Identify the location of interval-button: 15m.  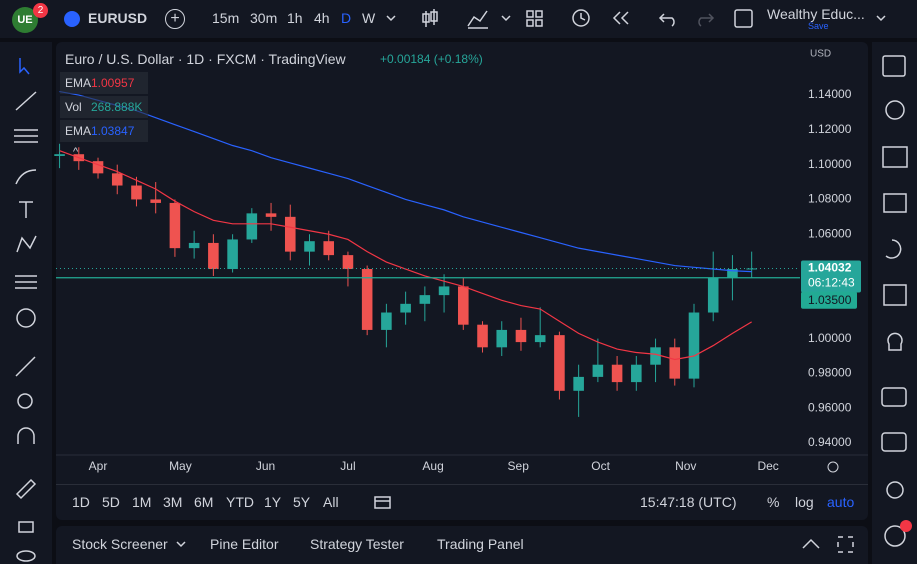
(226, 18).